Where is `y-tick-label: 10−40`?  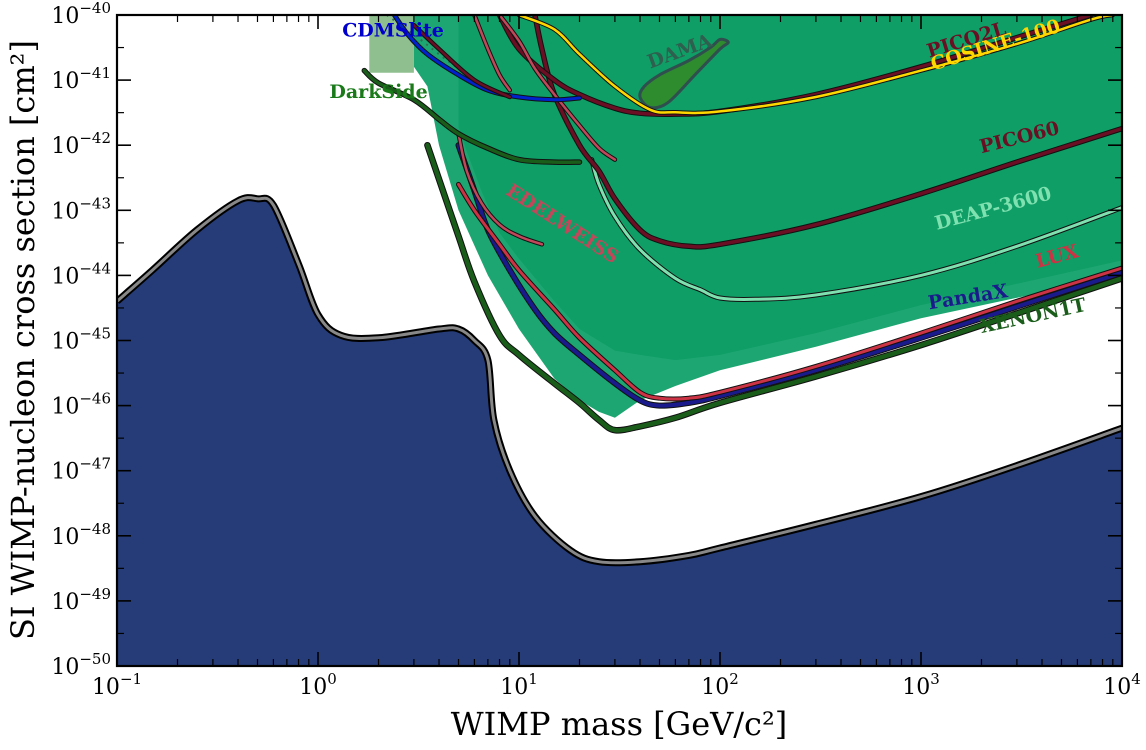
y-tick-label: 10−40 is located at coordinates (81, 14).